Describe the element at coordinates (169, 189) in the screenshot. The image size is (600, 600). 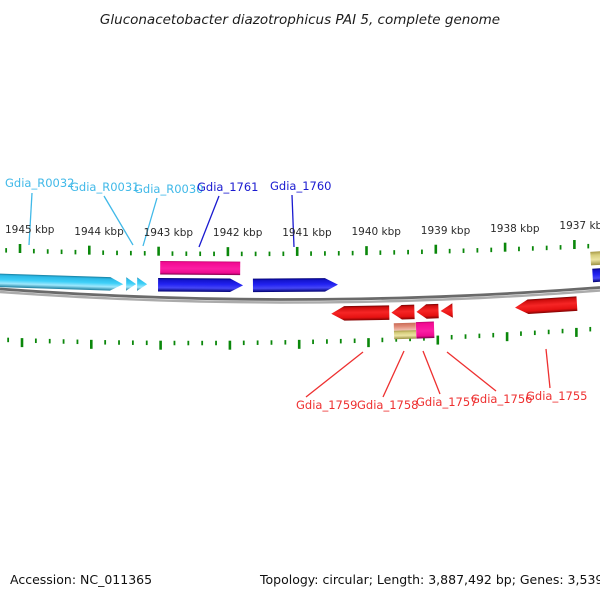
I see `gene-label: Gdia_R0030` at that location.